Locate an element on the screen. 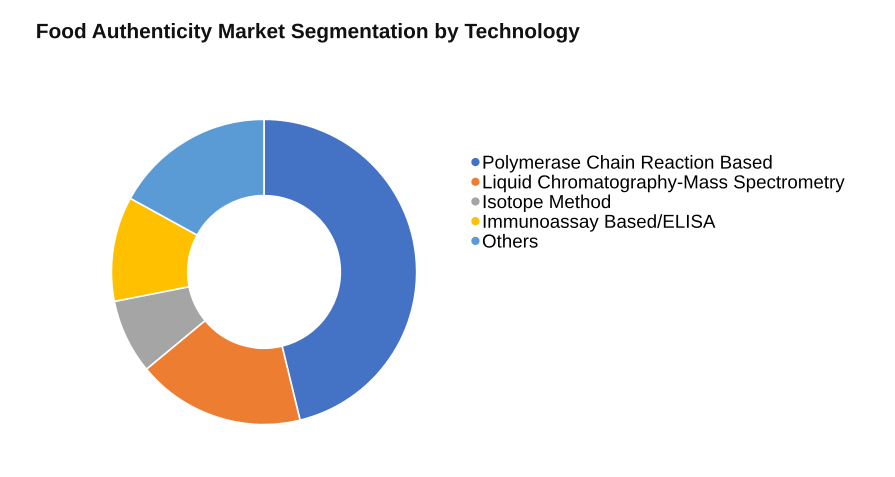 Image resolution: width=895 pixels, height=477 pixels. legend-label: Immunoassay Based/ELISA is located at coordinates (600, 223).